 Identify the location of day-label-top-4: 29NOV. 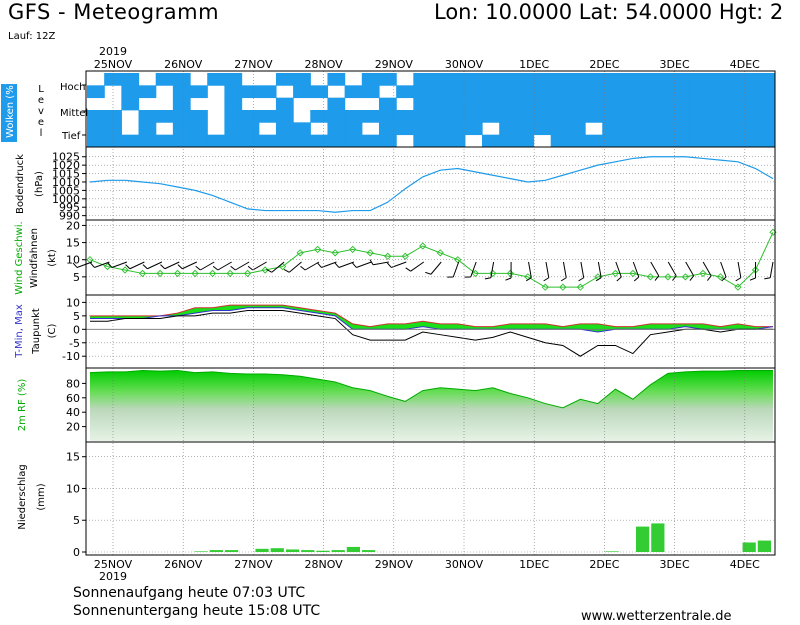
(394, 64).